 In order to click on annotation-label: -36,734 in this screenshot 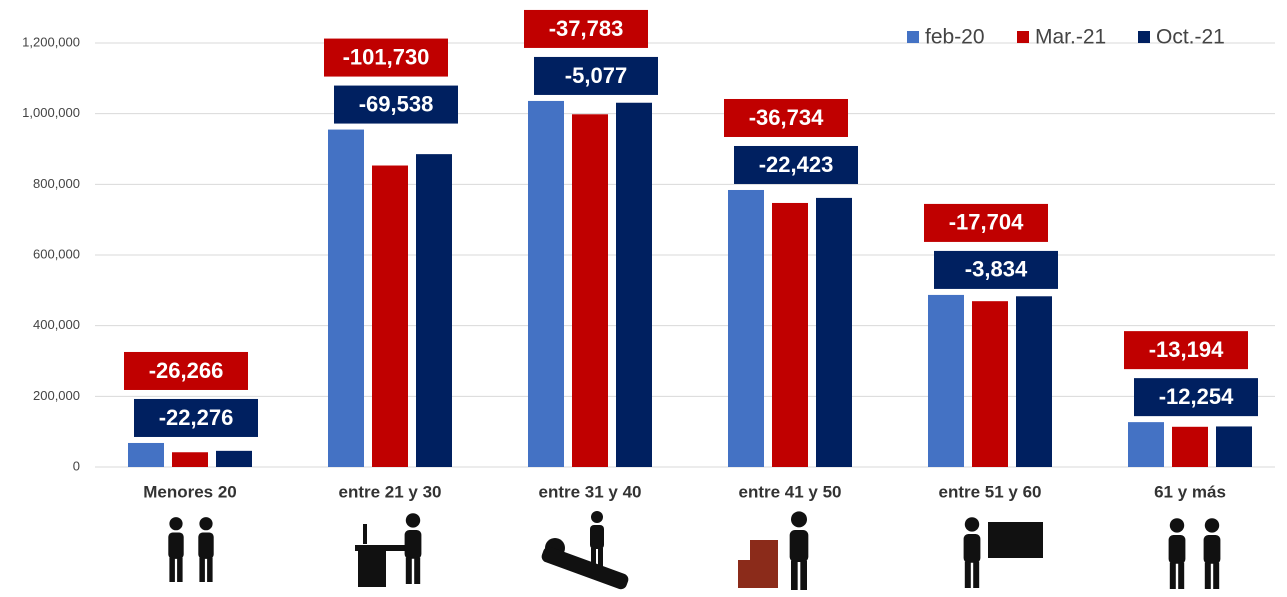, I will do `click(786, 117)`.